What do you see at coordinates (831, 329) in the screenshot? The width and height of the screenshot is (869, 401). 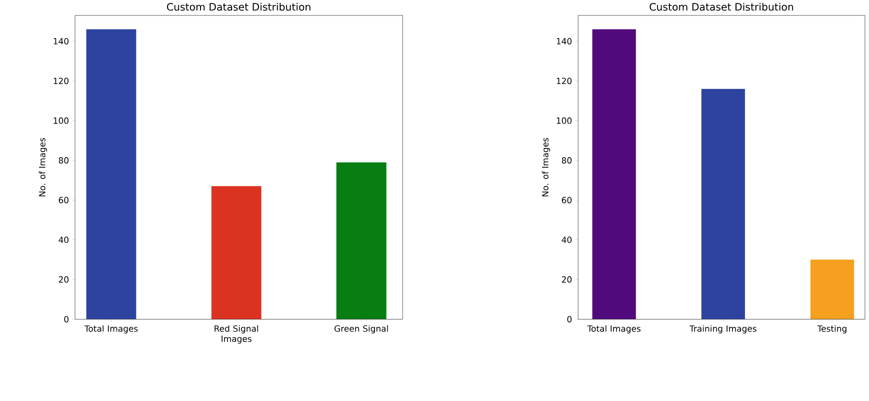 I see `x-tick-label: Testing` at bounding box center [831, 329].